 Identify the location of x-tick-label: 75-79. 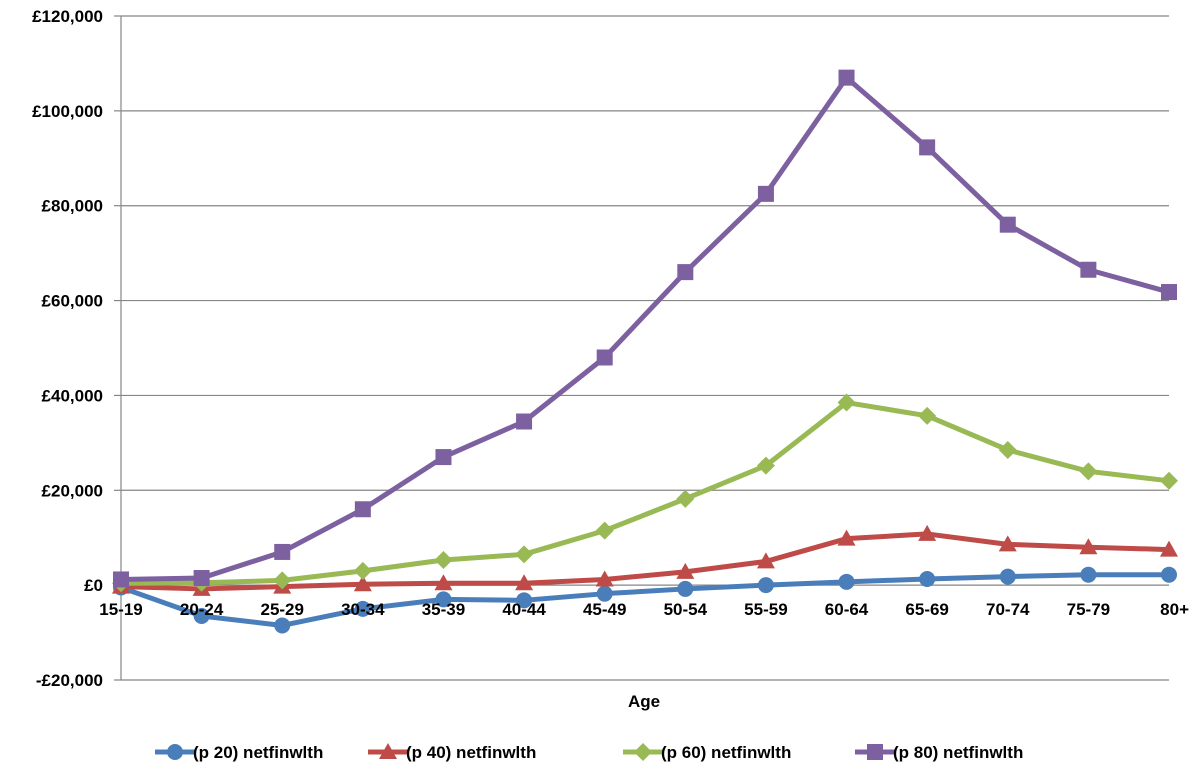
(1088, 609).